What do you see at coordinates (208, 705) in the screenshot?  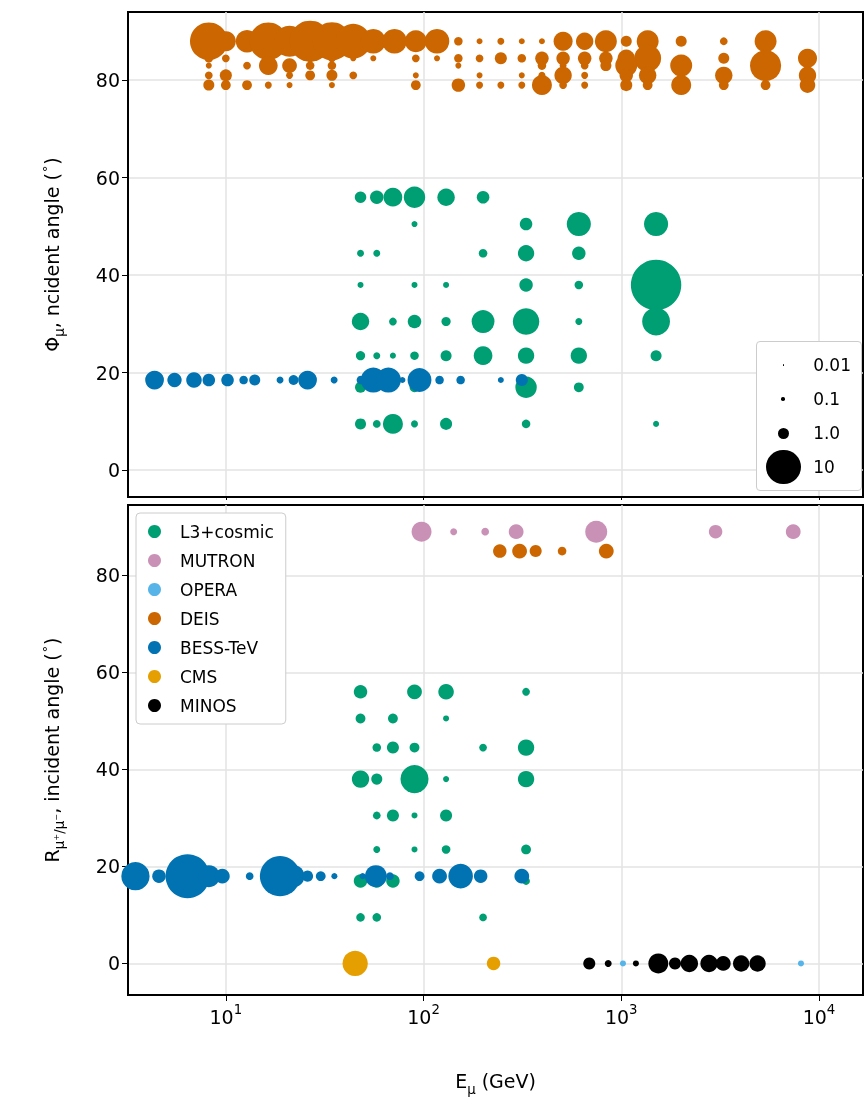 I see `legend-label: MINOS` at bounding box center [208, 705].